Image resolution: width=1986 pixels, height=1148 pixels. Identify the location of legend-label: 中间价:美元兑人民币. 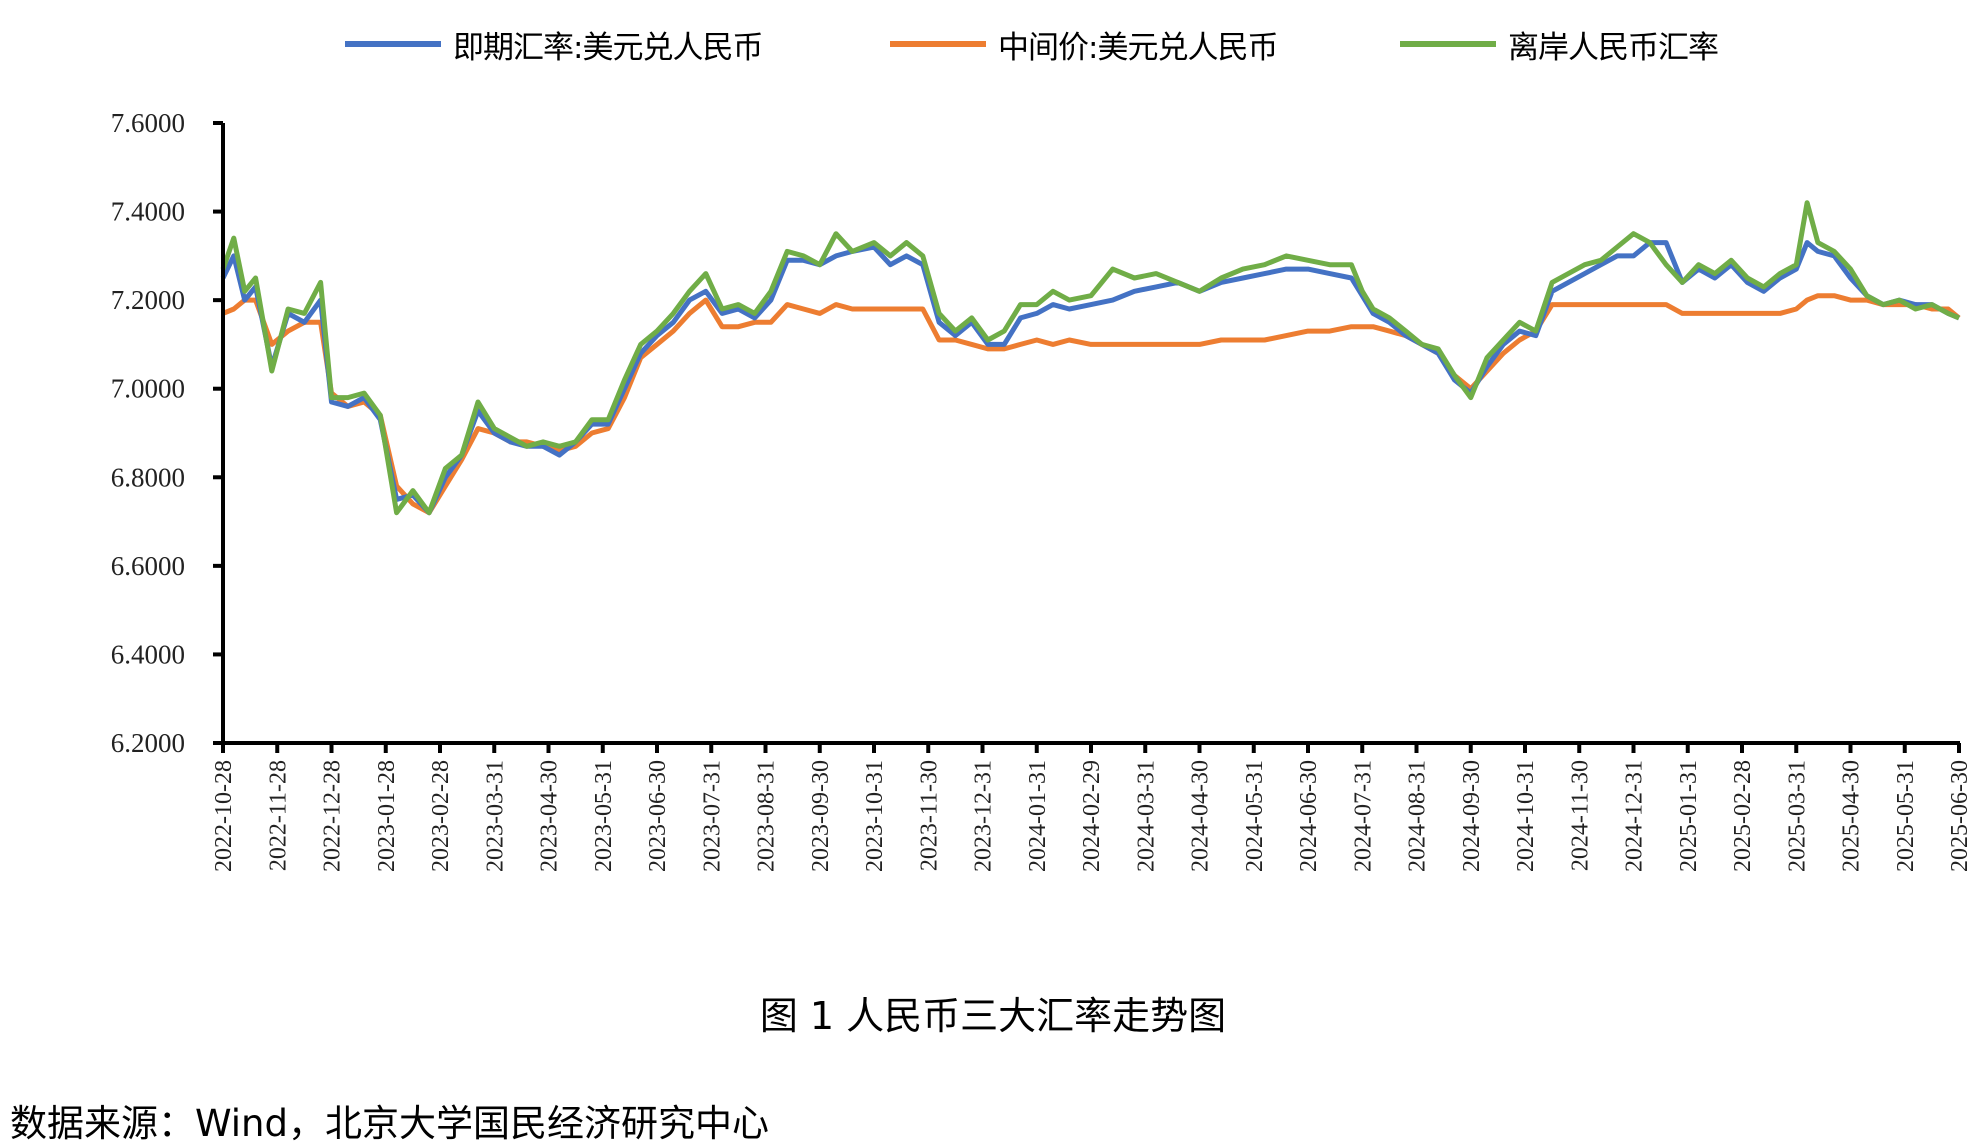
(1138, 47).